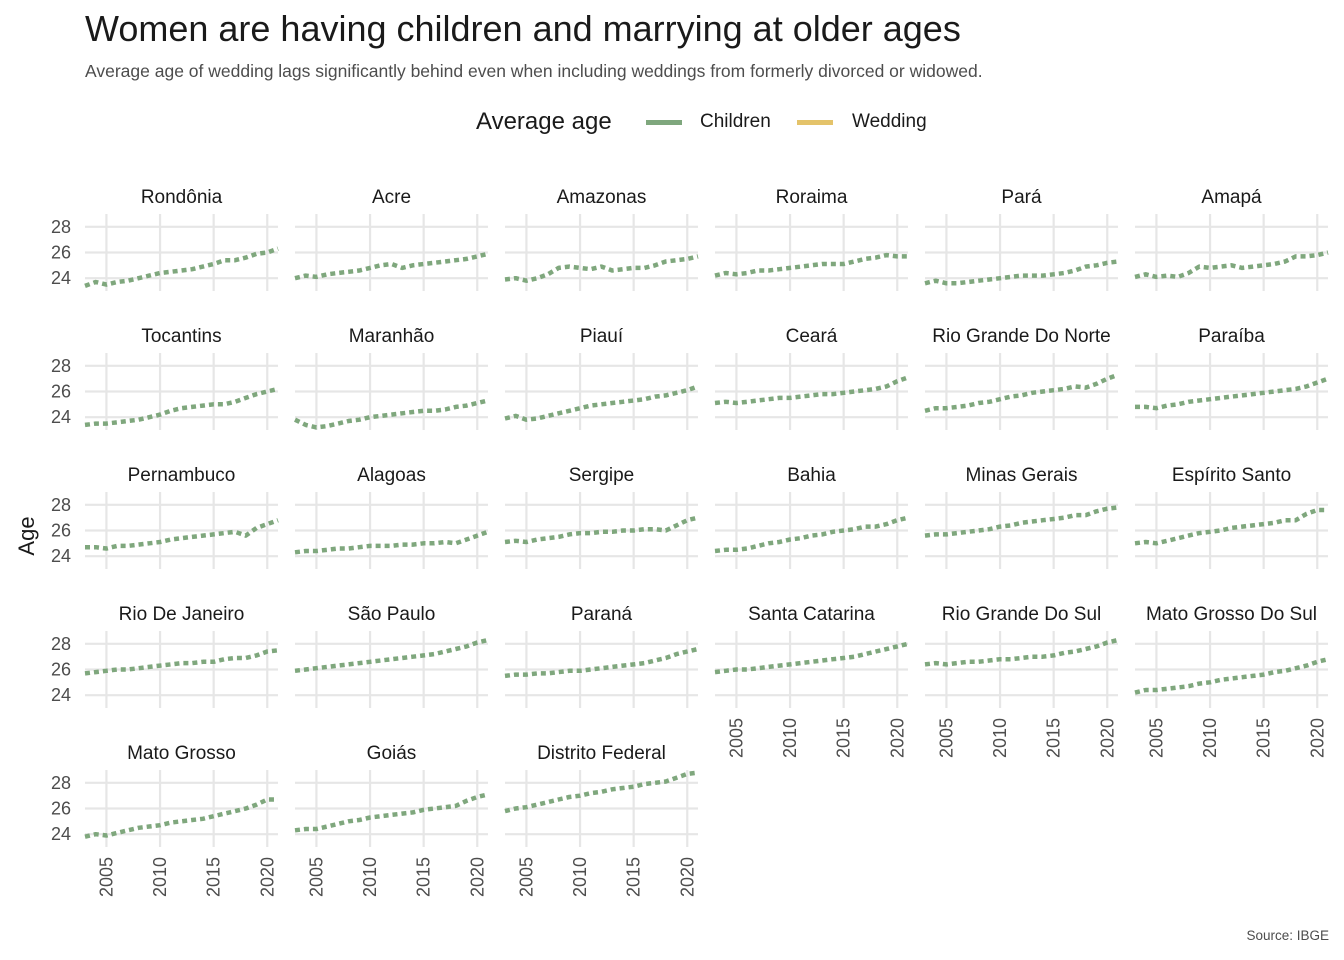 The height and width of the screenshot is (960, 1344). Describe the element at coordinates (1287, 935) in the screenshot. I see `caption: Source: IBGE` at that location.